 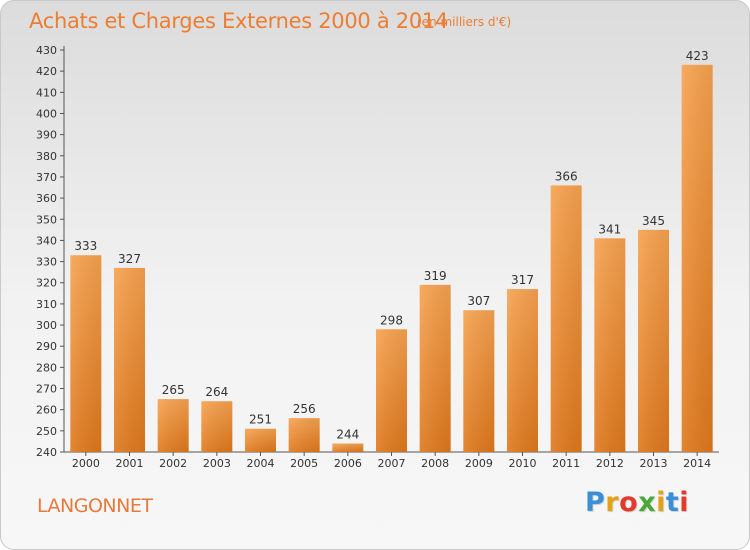 I want to click on value-label: 333, so click(x=85, y=246).